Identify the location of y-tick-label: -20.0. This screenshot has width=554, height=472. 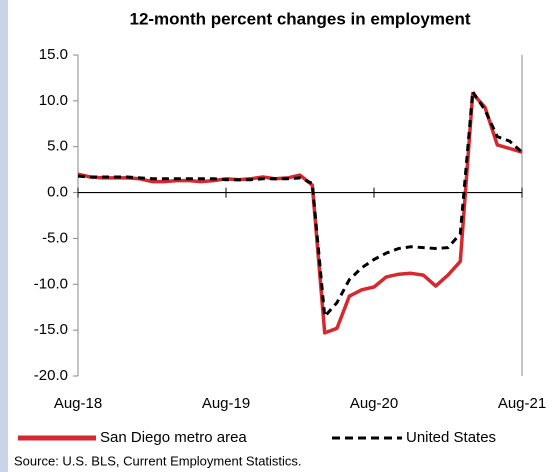
(51, 375).